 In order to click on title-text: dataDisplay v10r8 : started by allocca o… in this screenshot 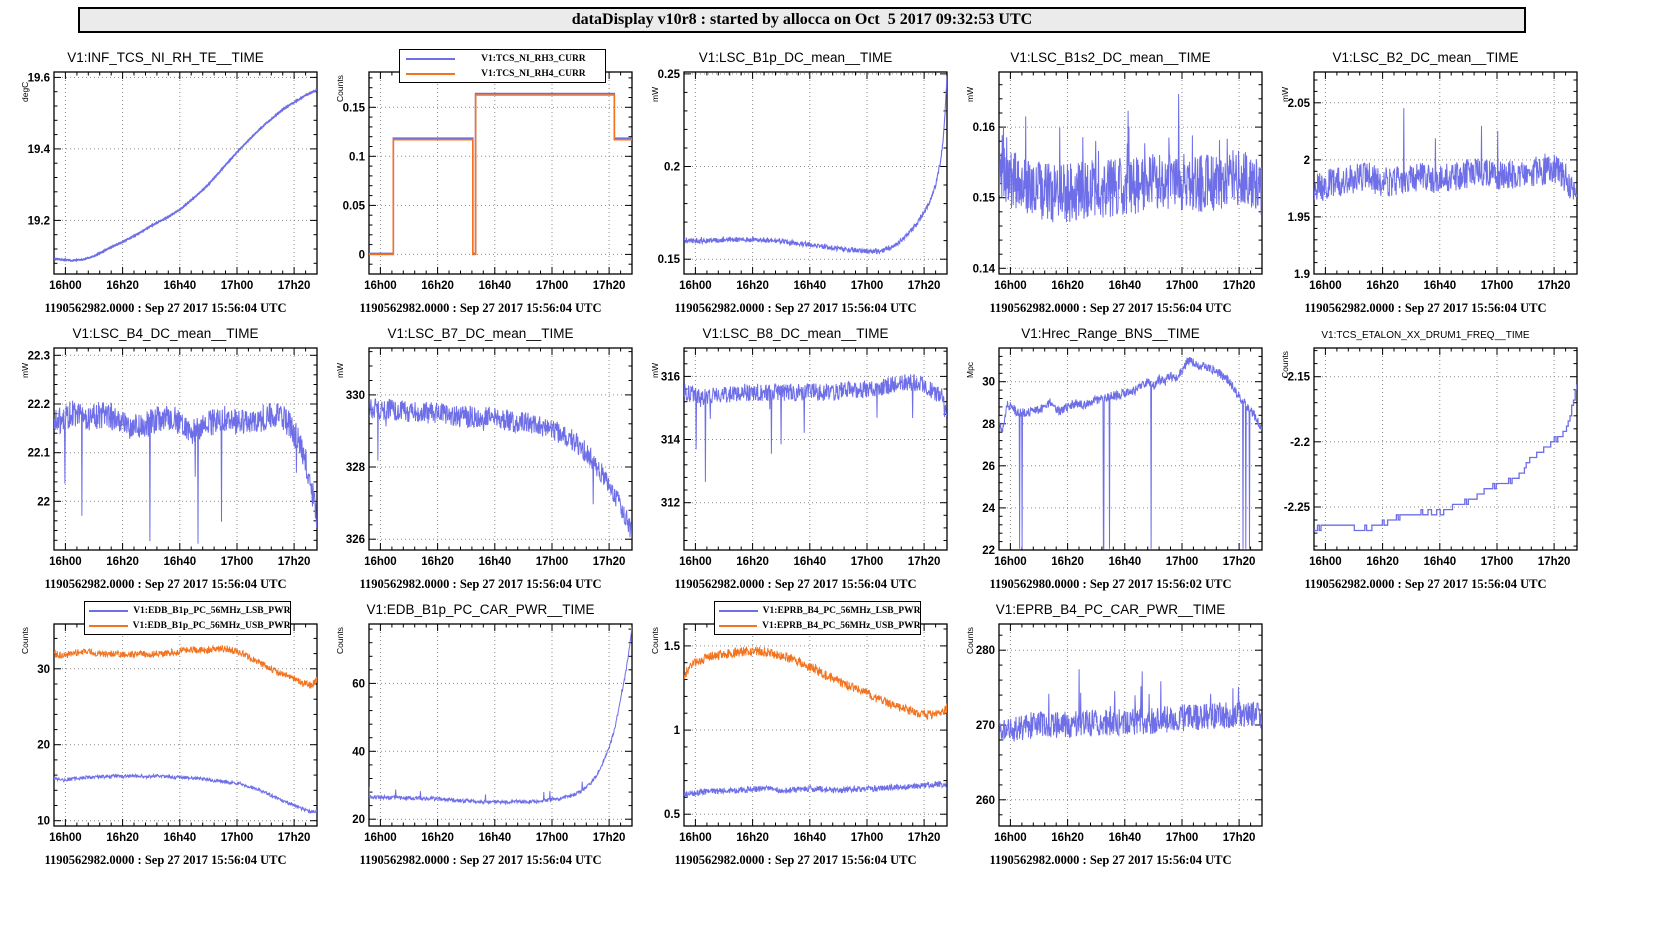, I will do `click(802, 19)`.